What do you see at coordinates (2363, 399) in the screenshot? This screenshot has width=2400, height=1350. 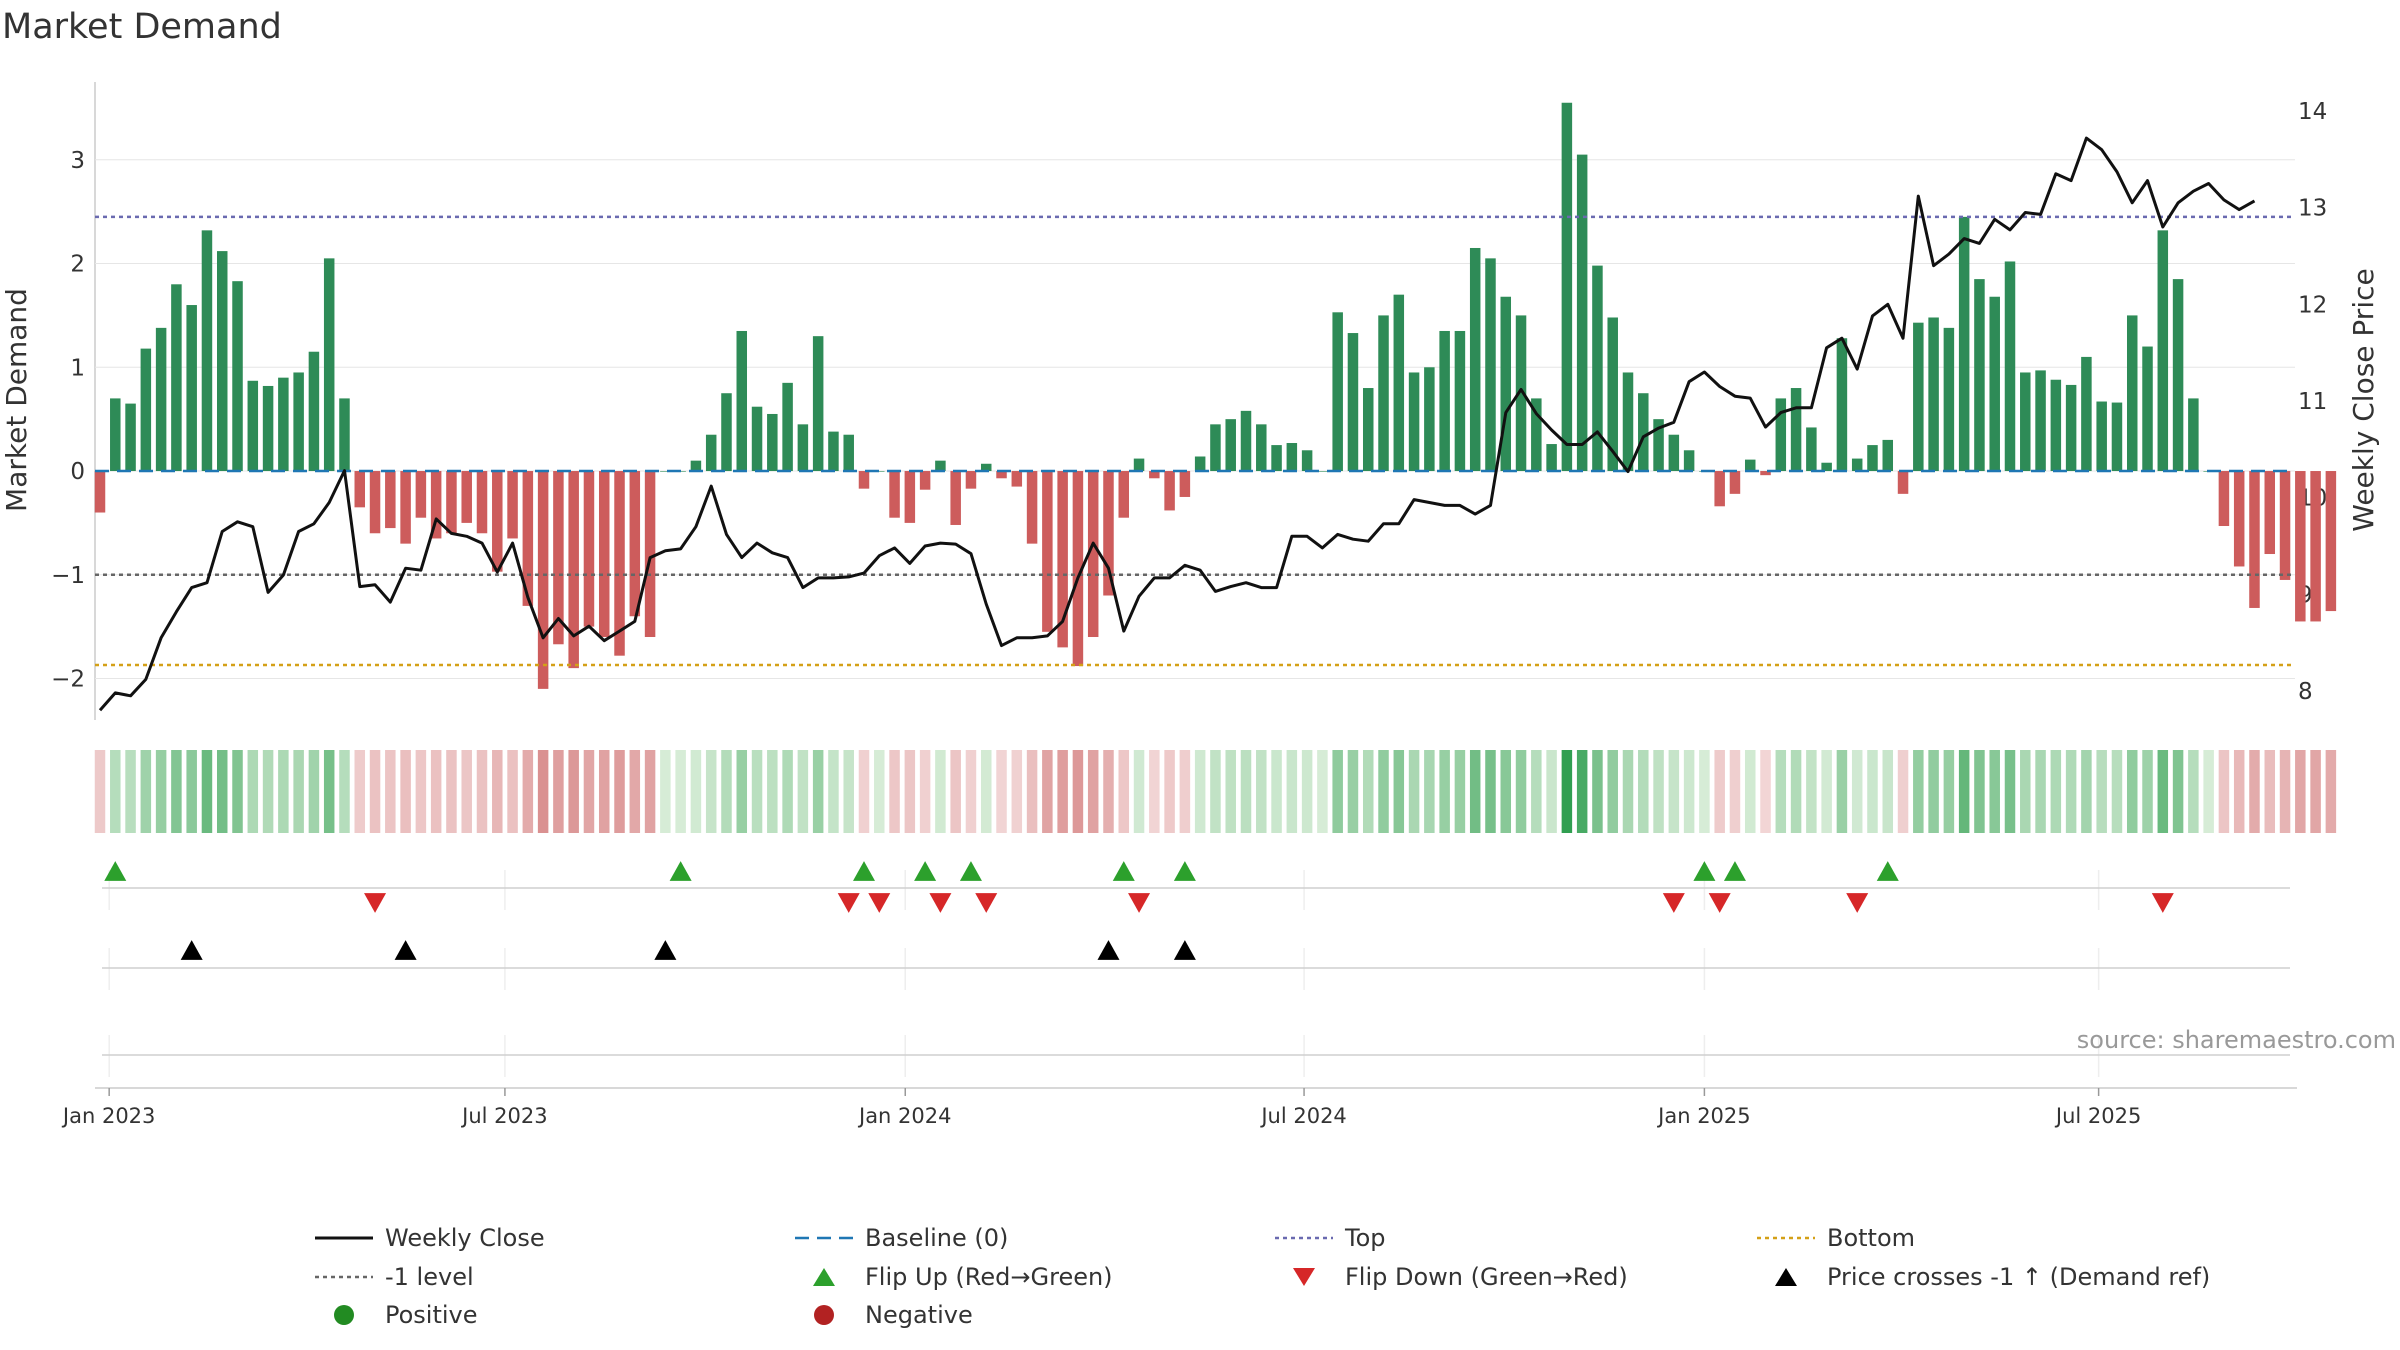 I see `y-axis-label-right: Weekly Close Price` at bounding box center [2363, 399].